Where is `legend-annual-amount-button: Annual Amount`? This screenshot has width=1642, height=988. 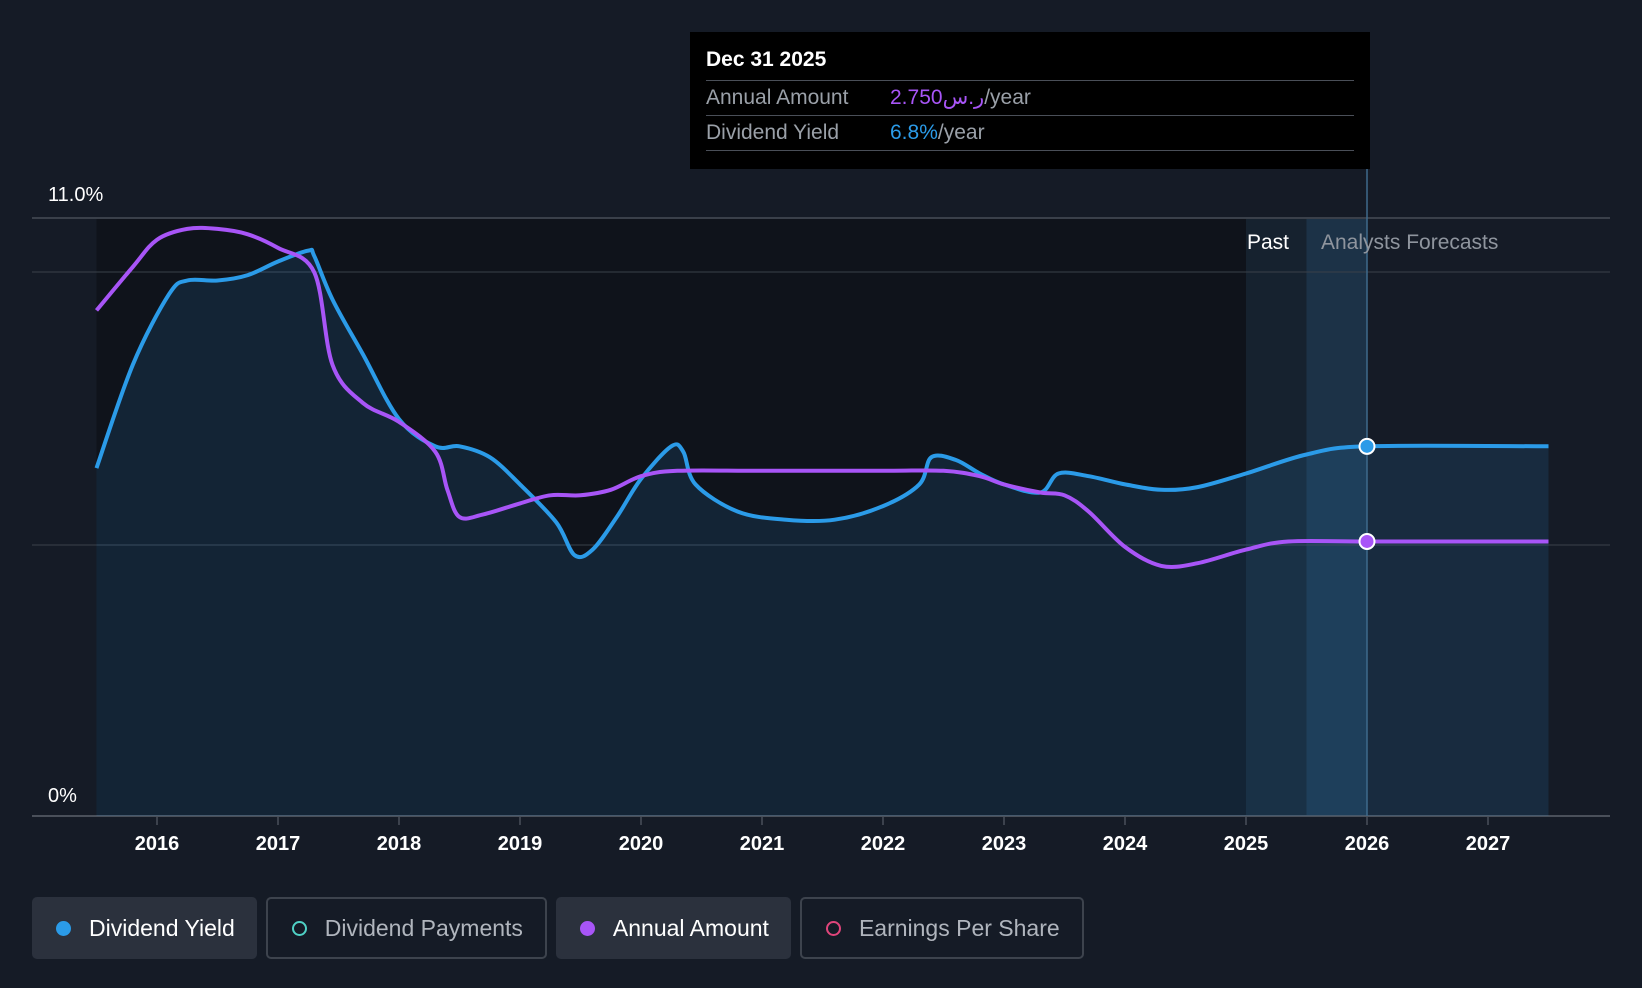 legend-annual-amount-button: Annual Amount is located at coordinates (673, 928).